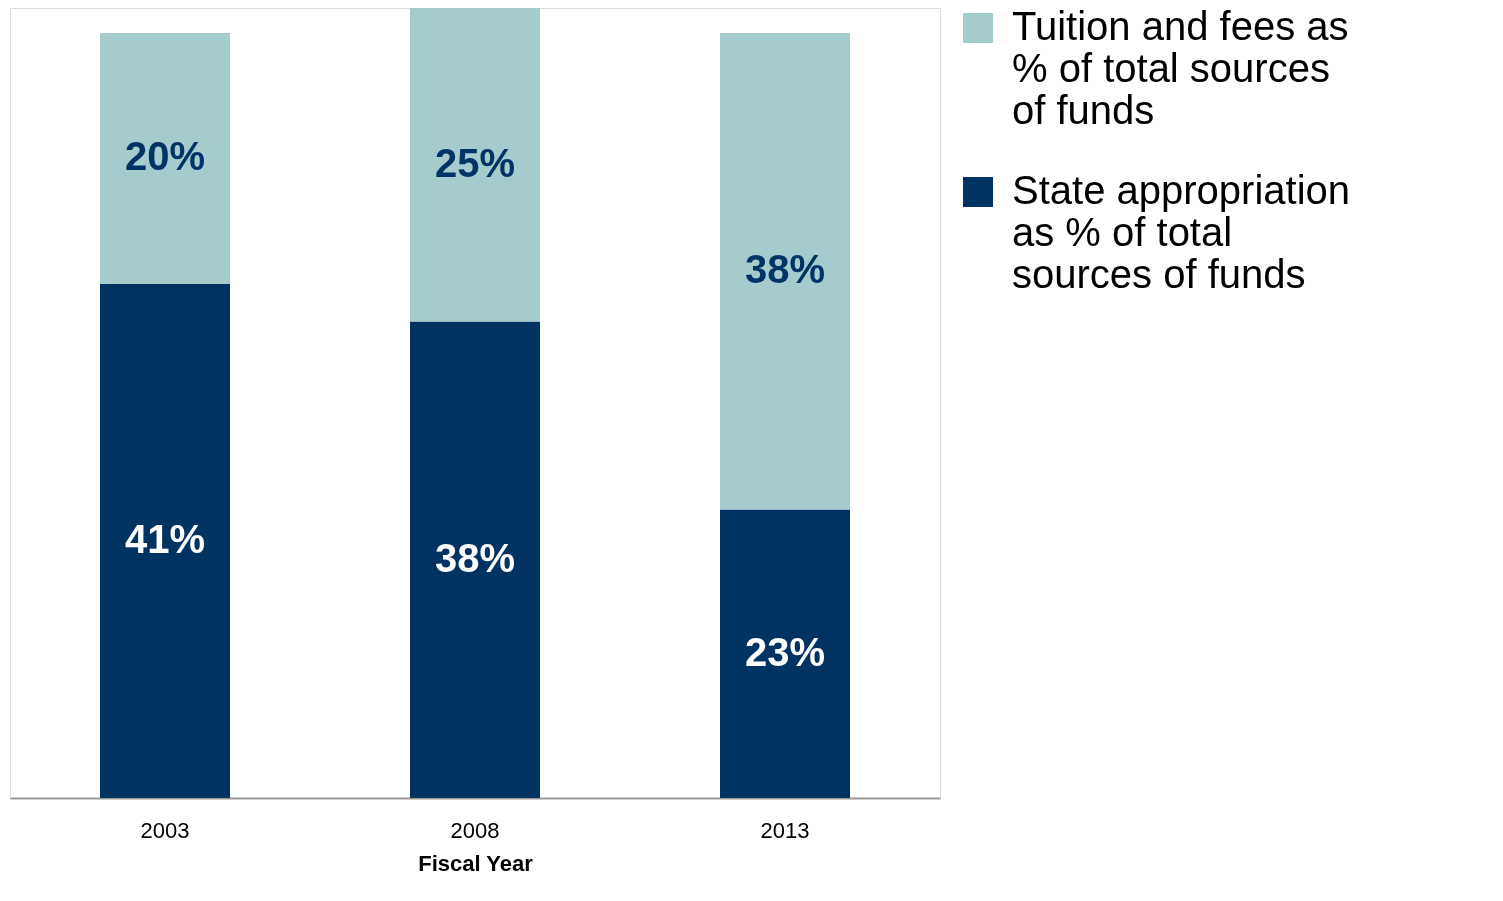 The width and height of the screenshot is (1503, 901). What do you see at coordinates (165, 830) in the screenshot?
I see `x-tick-label: 2003` at bounding box center [165, 830].